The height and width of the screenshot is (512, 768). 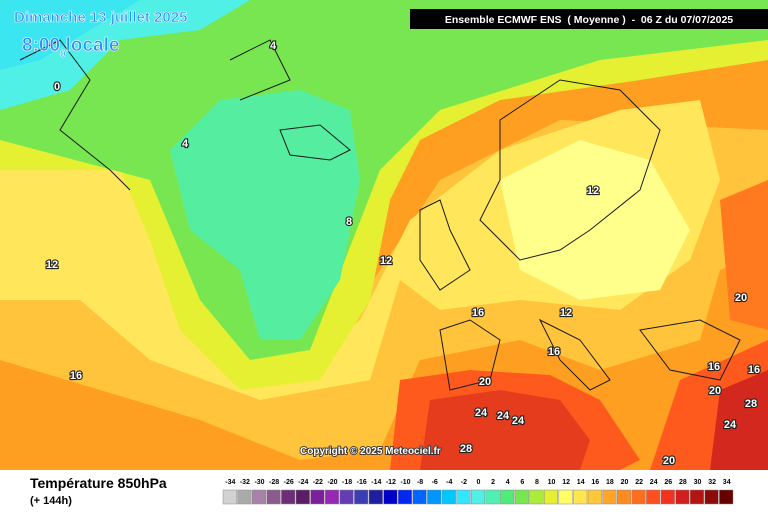 I want to click on scale-label: -6, so click(x=435, y=482).